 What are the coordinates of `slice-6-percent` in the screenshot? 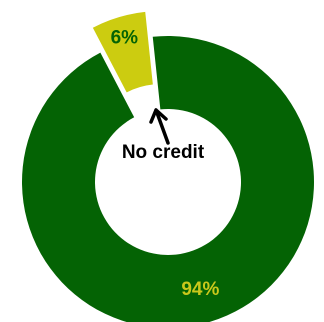 It's located at (122, 52).